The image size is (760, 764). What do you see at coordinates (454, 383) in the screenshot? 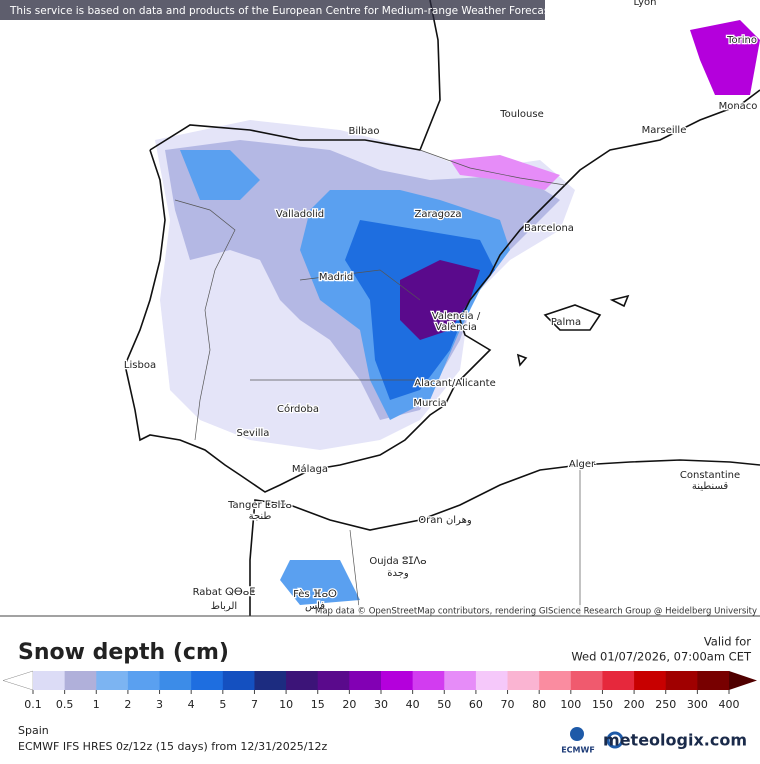
I see `city-label: Alacant/Alicante` at bounding box center [454, 383].